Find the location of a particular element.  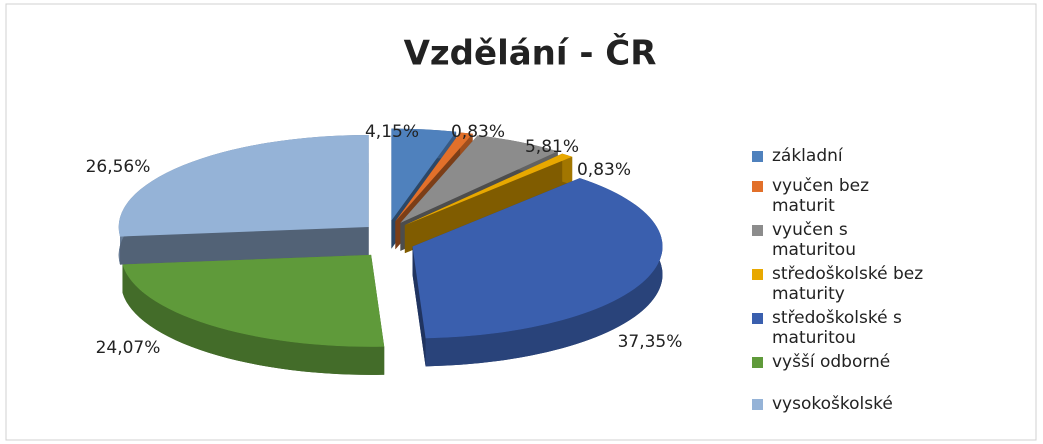

legend-item: vyšší odborné is located at coordinates (837, 362).